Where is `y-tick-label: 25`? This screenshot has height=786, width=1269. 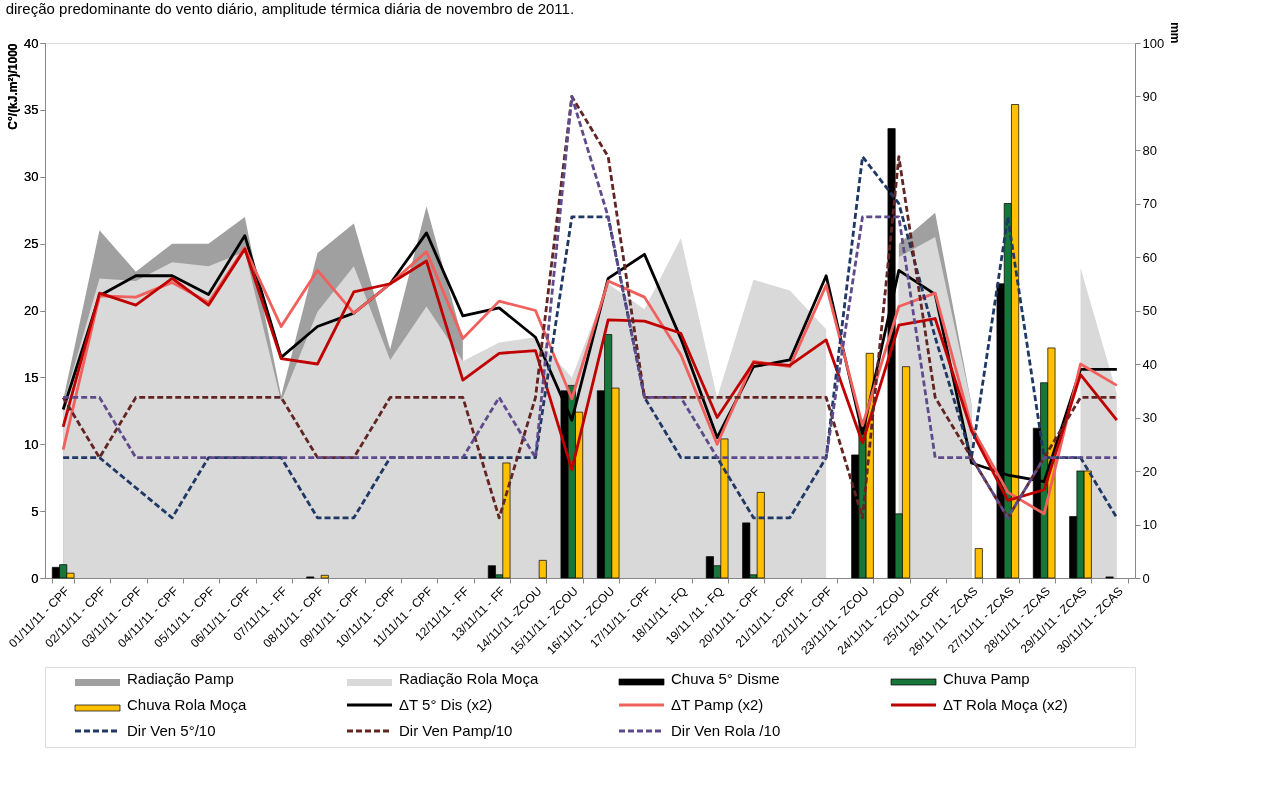 y-tick-label: 25 is located at coordinates (31, 244).